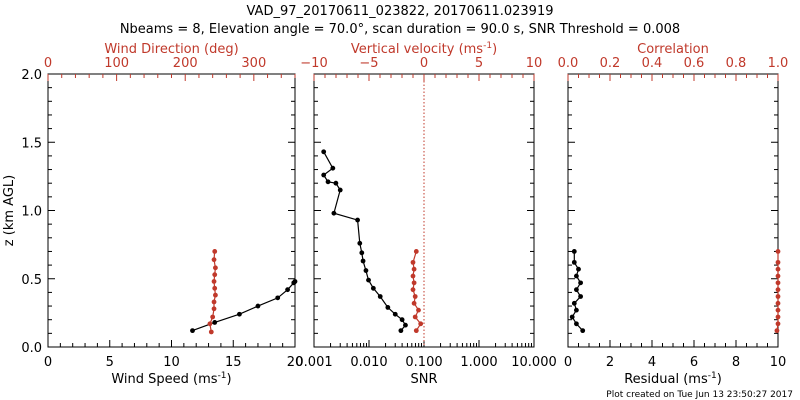 This screenshot has width=800, height=400. What do you see at coordinates (699, 395) in the screenshot?
I see `footer-timestamp: Plot created on Tue Jun 13 23:50:27 2017` at bounding box center [699, 395].